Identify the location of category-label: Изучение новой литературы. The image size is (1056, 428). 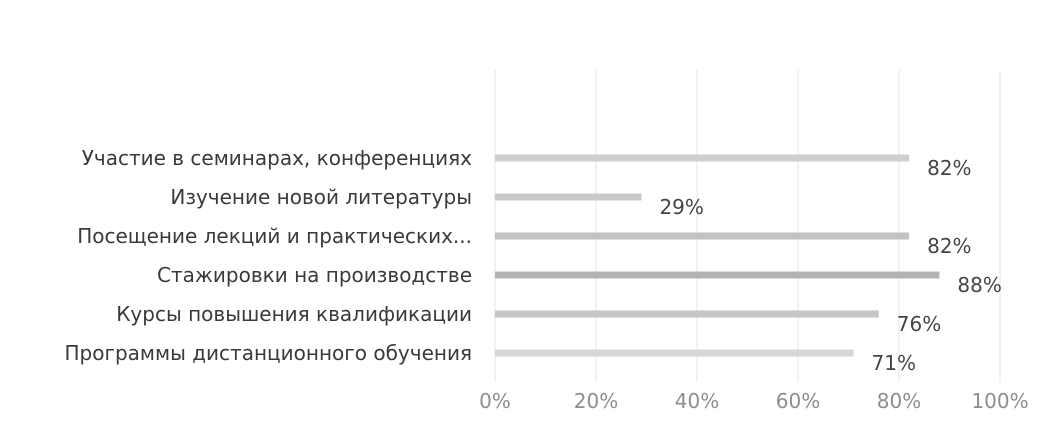
(321, 197).